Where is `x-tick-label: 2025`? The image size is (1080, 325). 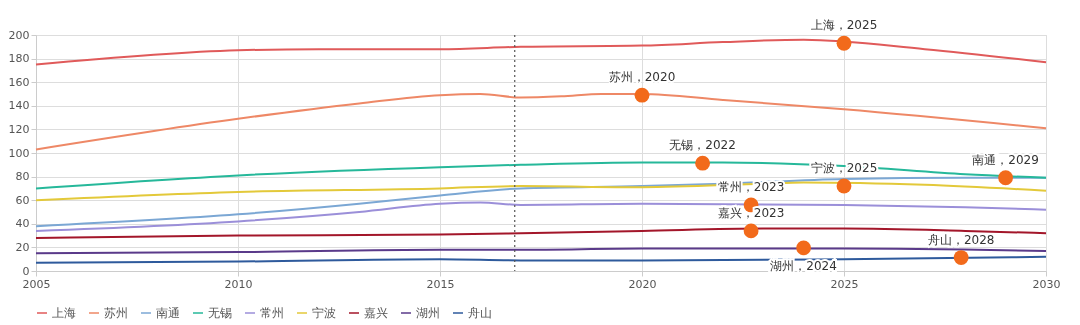
x-tick-label: 2025 is located at coordinates (844, 284).